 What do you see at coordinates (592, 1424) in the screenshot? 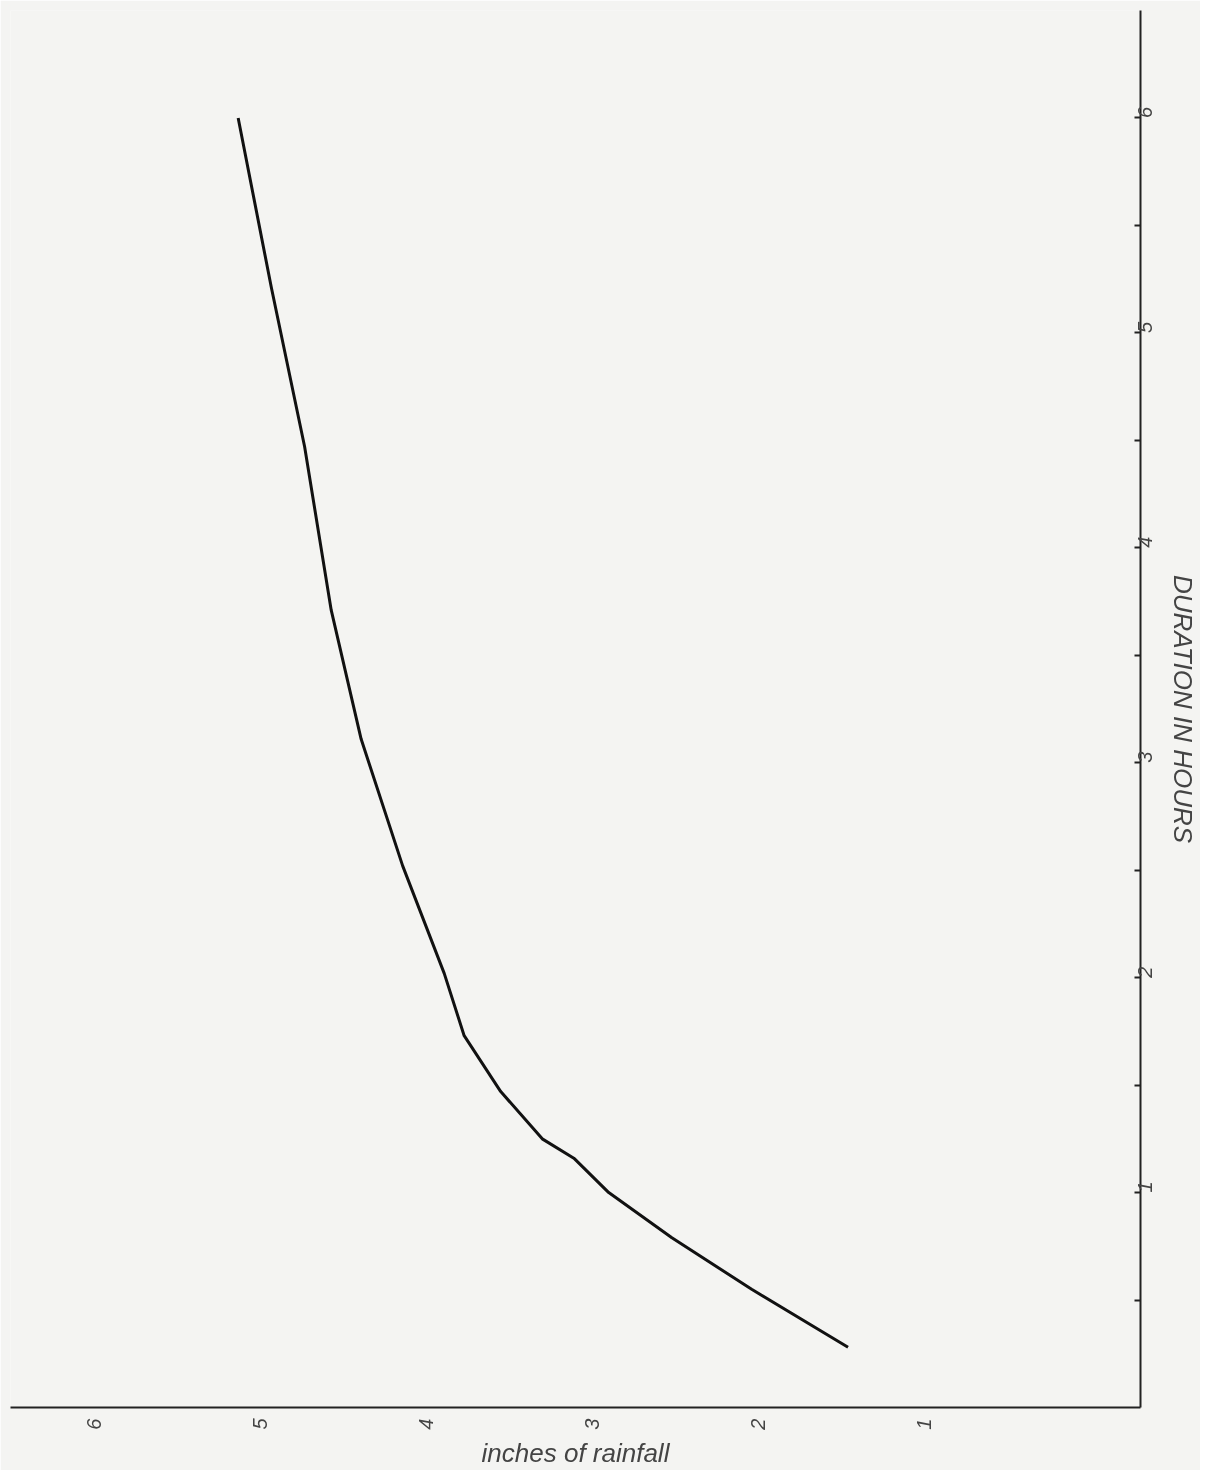
I see `x-tick-label: 3` at bounding box center [592, 1424].